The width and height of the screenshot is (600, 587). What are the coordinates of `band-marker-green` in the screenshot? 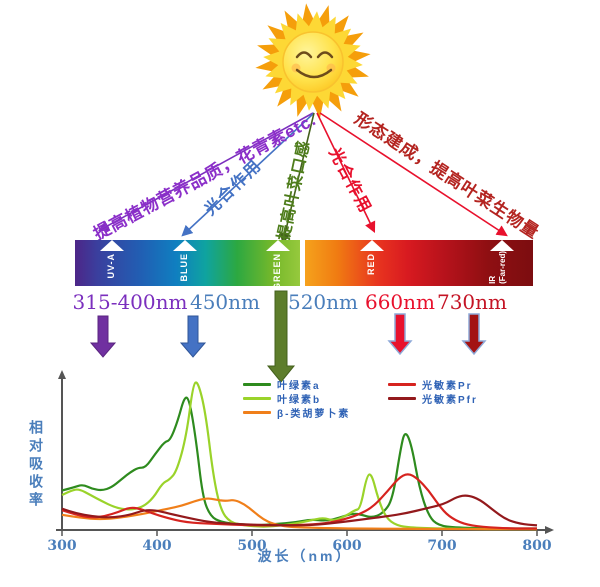 It's located at (278, 245).